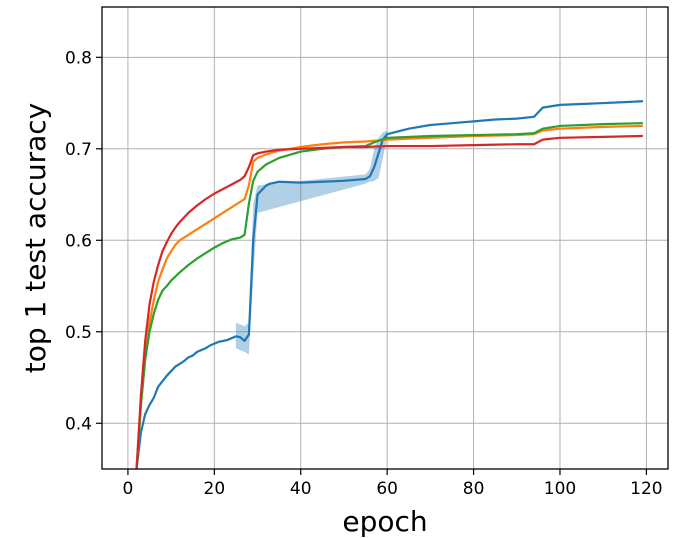 The height and width of the screenshot is (538, 675). Describe the element at coordinates (128, 489) in the screenshot. I see `x-tick-label: 0` at that location.